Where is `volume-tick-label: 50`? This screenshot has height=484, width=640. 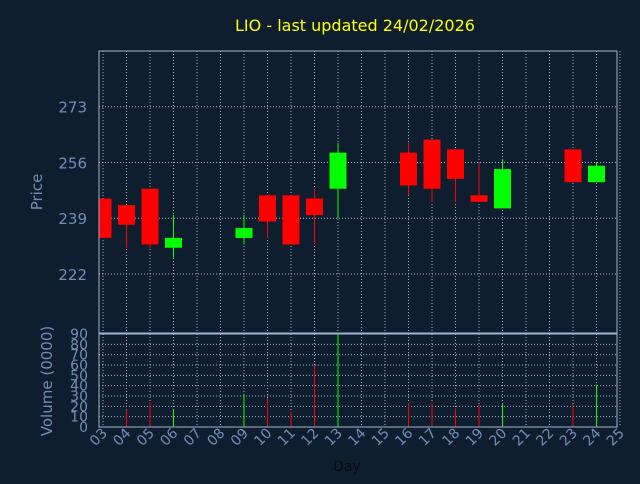 volume-tick-label: 50 is located at coordinates (79, 376).